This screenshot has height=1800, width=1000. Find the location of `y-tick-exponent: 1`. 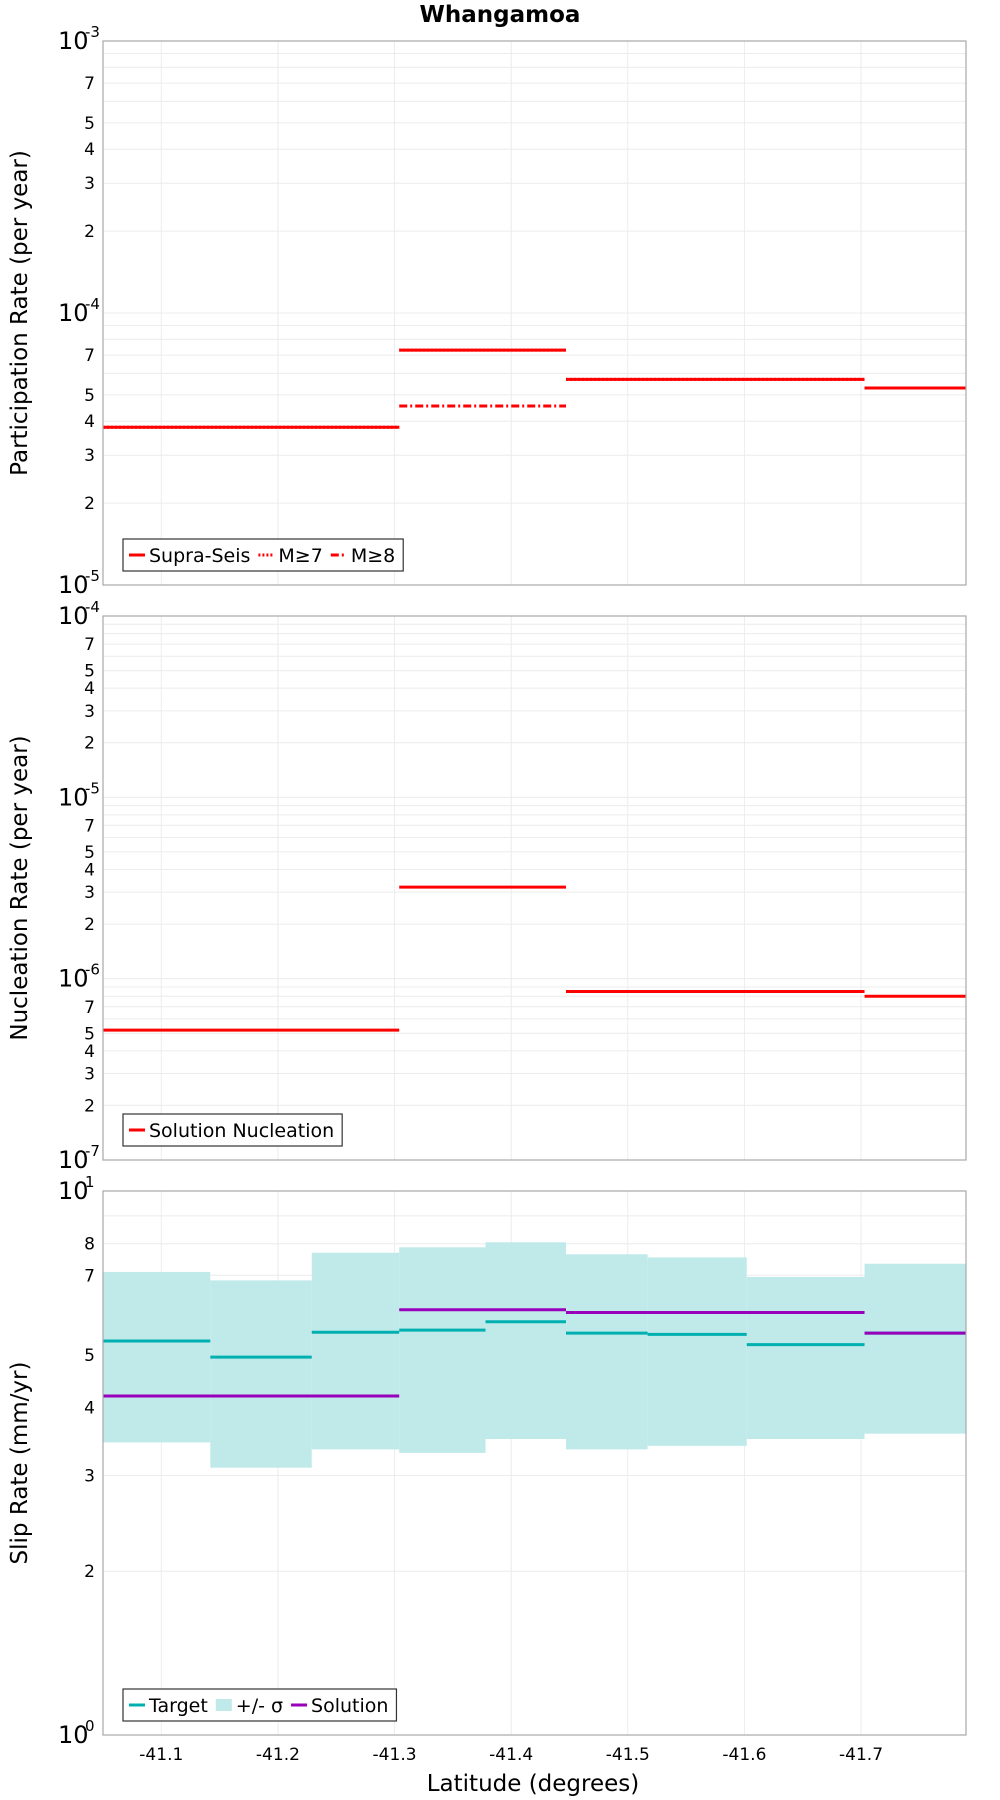

y-tick-exponent: 1 is located at coordinates (90, 1182).